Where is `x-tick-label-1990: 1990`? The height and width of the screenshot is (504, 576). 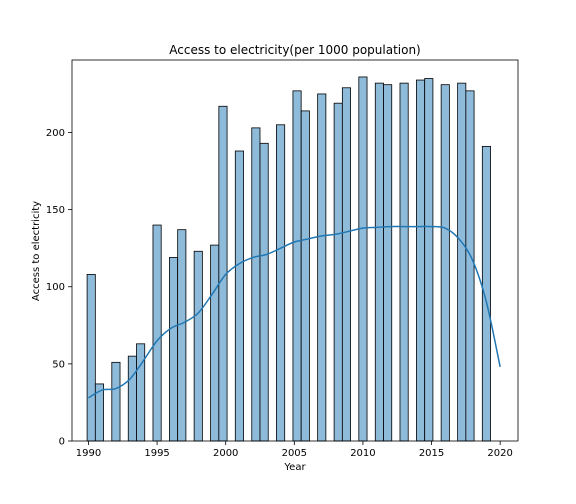
x-tick-label-1990: 1990 is located at coordinates (88, 453).